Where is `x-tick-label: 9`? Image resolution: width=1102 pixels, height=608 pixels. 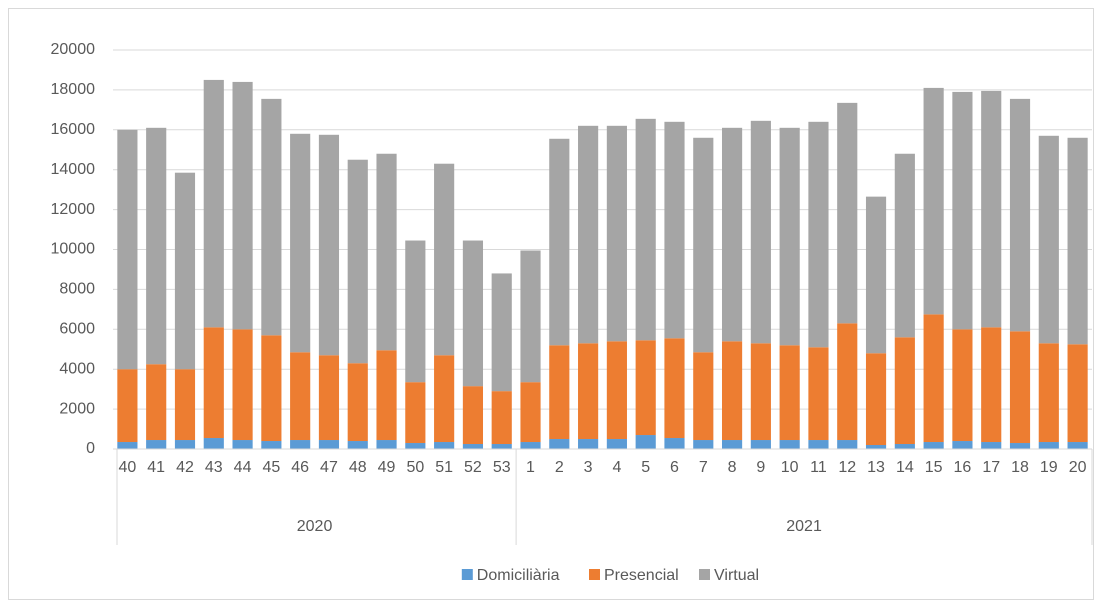 x-tick-label: 9 is located at coordinates (760, 467).